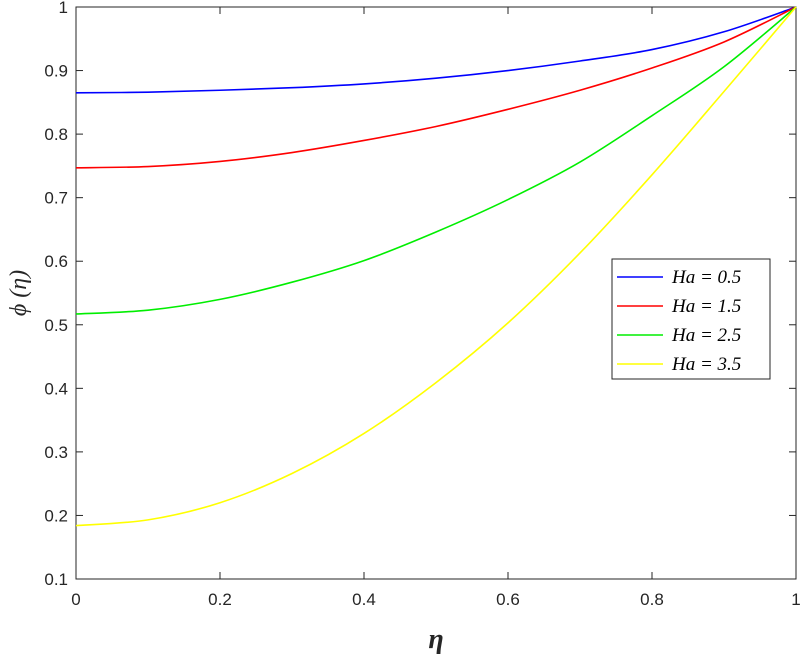 This screenshot has width=800, height=657. Describe the element at coordinates (706, 335) in the screenshot. I see `legend-label: Ha = 2.5` at that location.